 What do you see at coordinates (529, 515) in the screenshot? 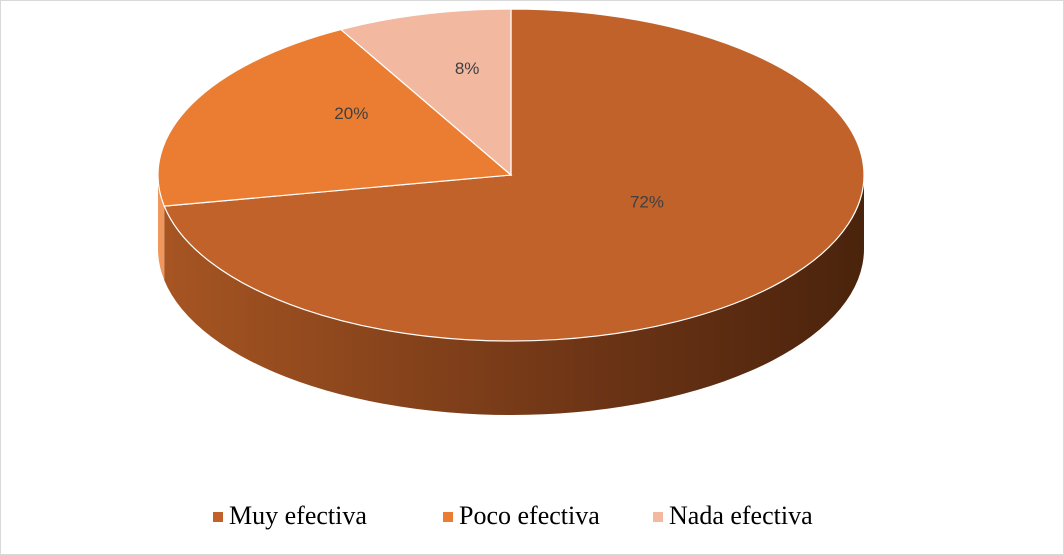
I see `legend-label: Poco efectiva` at bounding box center [529, 515].